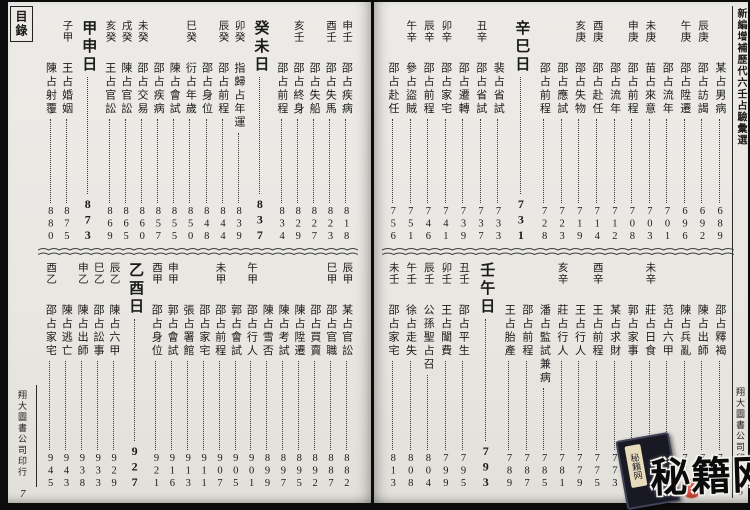 The width and height of the screenshot is (750, 510). I want to click on toc-entry-column: 辰甲 某占官訟 882, so click(346, 378).